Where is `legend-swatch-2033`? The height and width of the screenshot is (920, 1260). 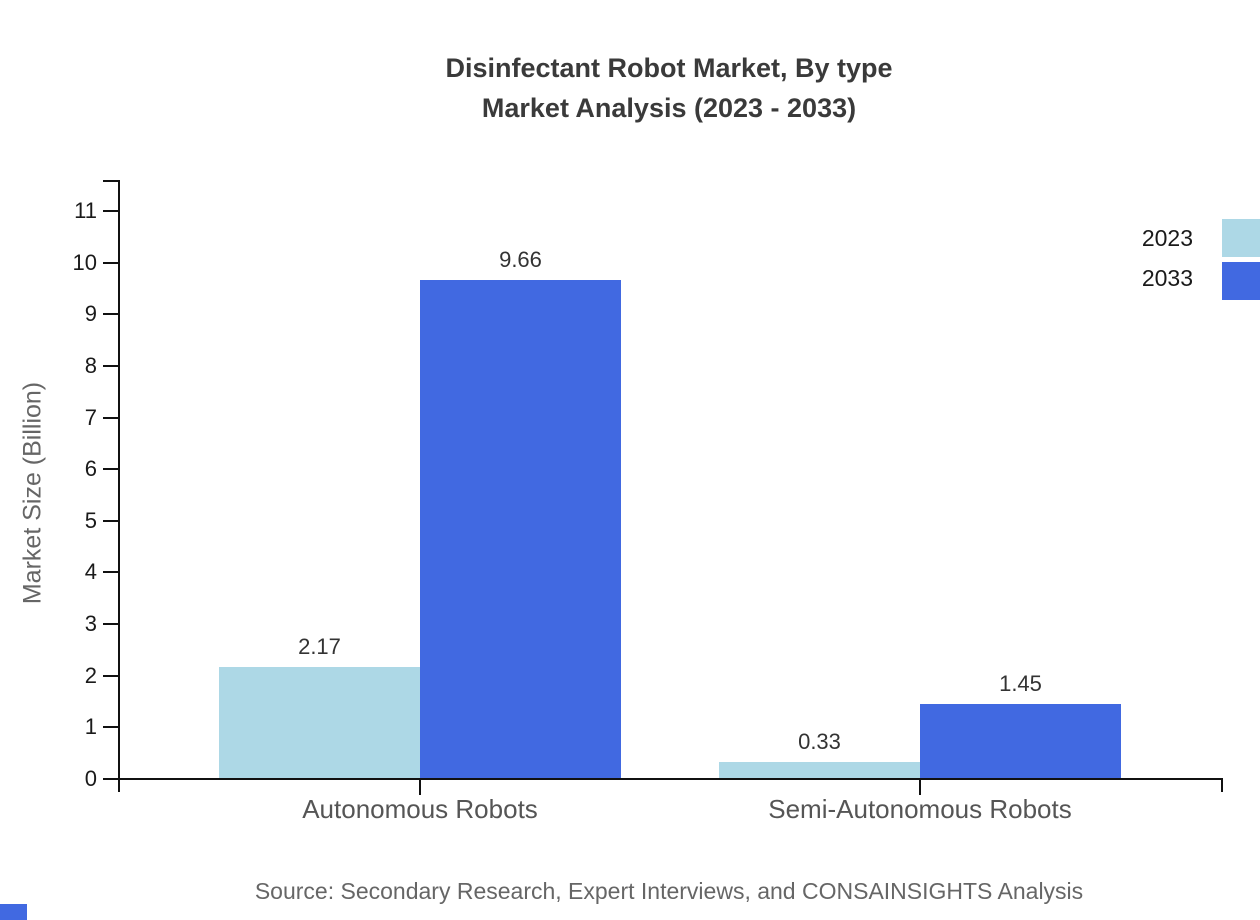
legend-swatch-2033 is located at coordinates (1241, 281).